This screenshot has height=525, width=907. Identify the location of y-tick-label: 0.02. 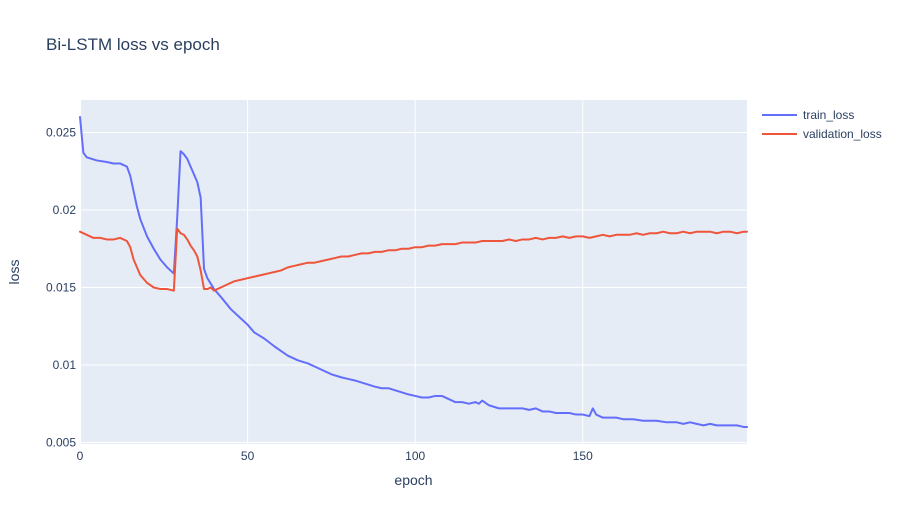
(65, 210).